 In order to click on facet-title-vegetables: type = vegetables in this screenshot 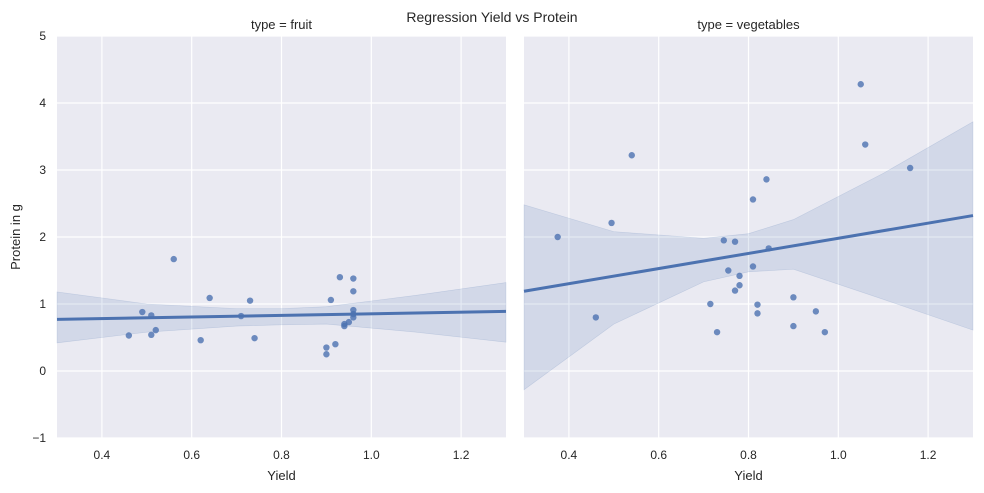, I will do `click(748, 24)`.